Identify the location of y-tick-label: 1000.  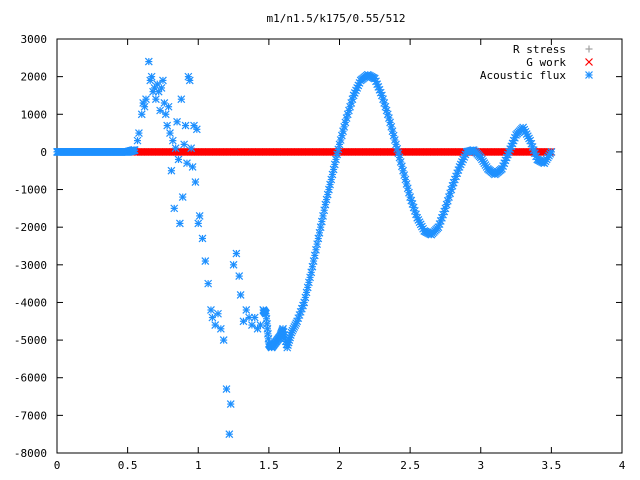
(34, 114).